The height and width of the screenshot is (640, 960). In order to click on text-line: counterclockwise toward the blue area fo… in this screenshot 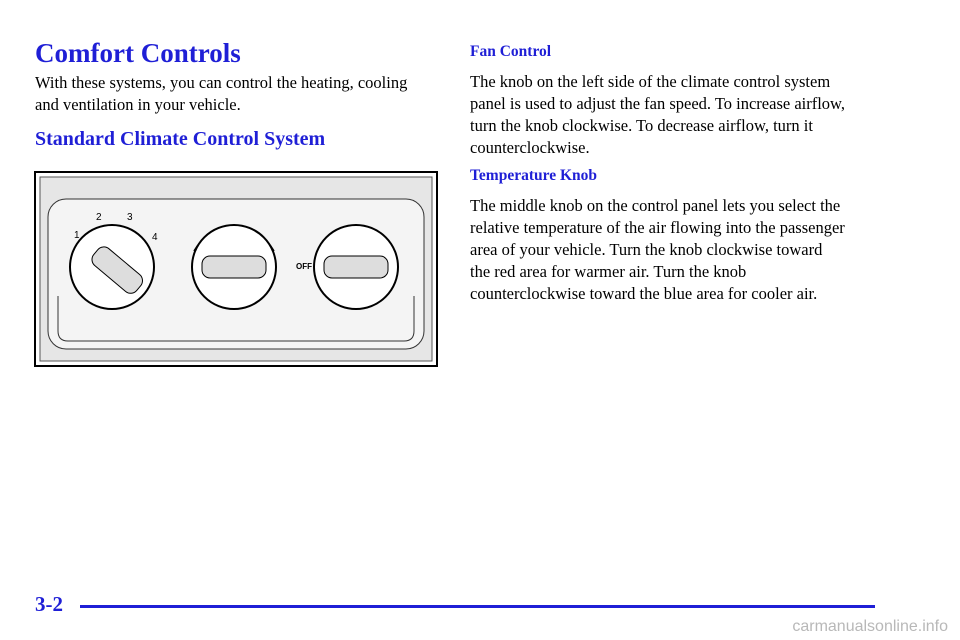, I will do `click(644, 293)`.